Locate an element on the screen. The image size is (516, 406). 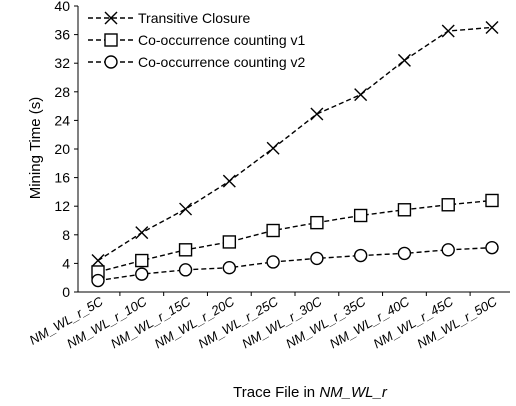
y-tick-label: 36 is located at coordinates (62, 35).